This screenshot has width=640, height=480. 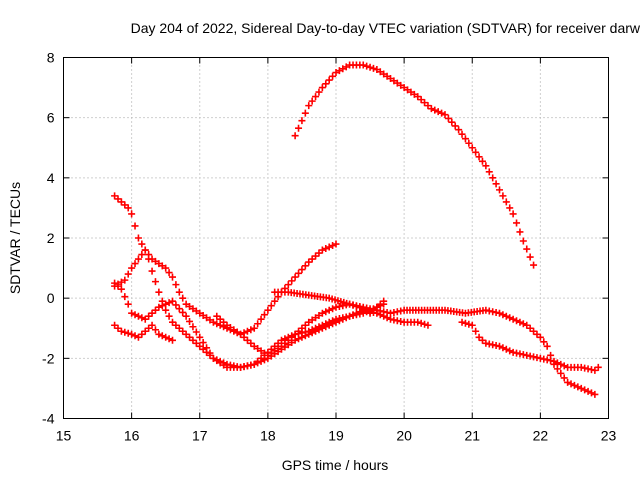 What do you see at coordinates (51, 298) in the screenshot?
I see `y-tick-label: 0` at bounding box center [51, 298].